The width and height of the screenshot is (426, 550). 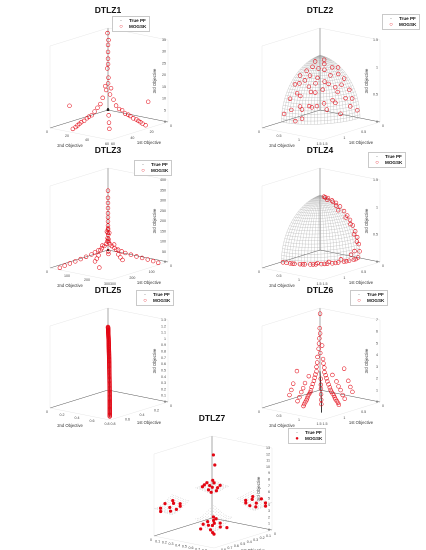 What do you see at coordinates (319, 424) in the screenshot?
I see `y-tick-label: 1.5` at bounding box center [319, 424].